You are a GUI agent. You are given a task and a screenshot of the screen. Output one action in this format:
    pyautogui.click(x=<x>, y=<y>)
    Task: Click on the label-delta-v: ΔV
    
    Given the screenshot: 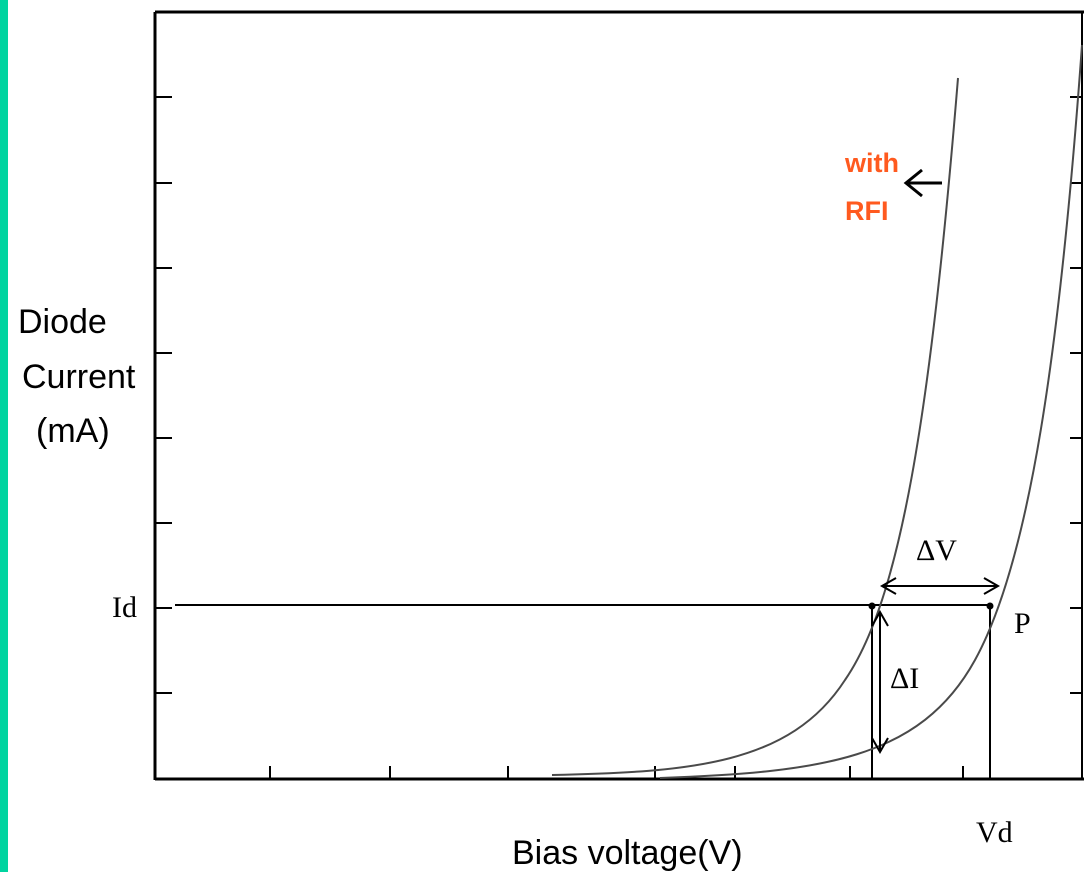 What is the action you would take?
    pyautogui.click(x=936, y=550)
    